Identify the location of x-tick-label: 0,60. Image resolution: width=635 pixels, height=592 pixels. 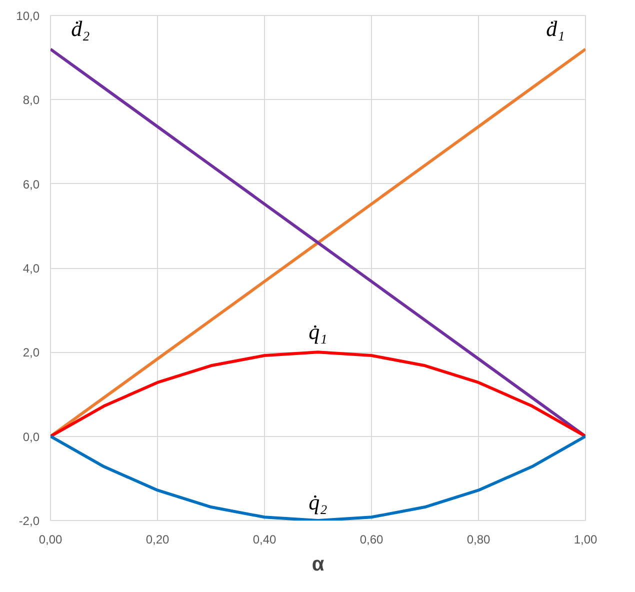
(372, 539).